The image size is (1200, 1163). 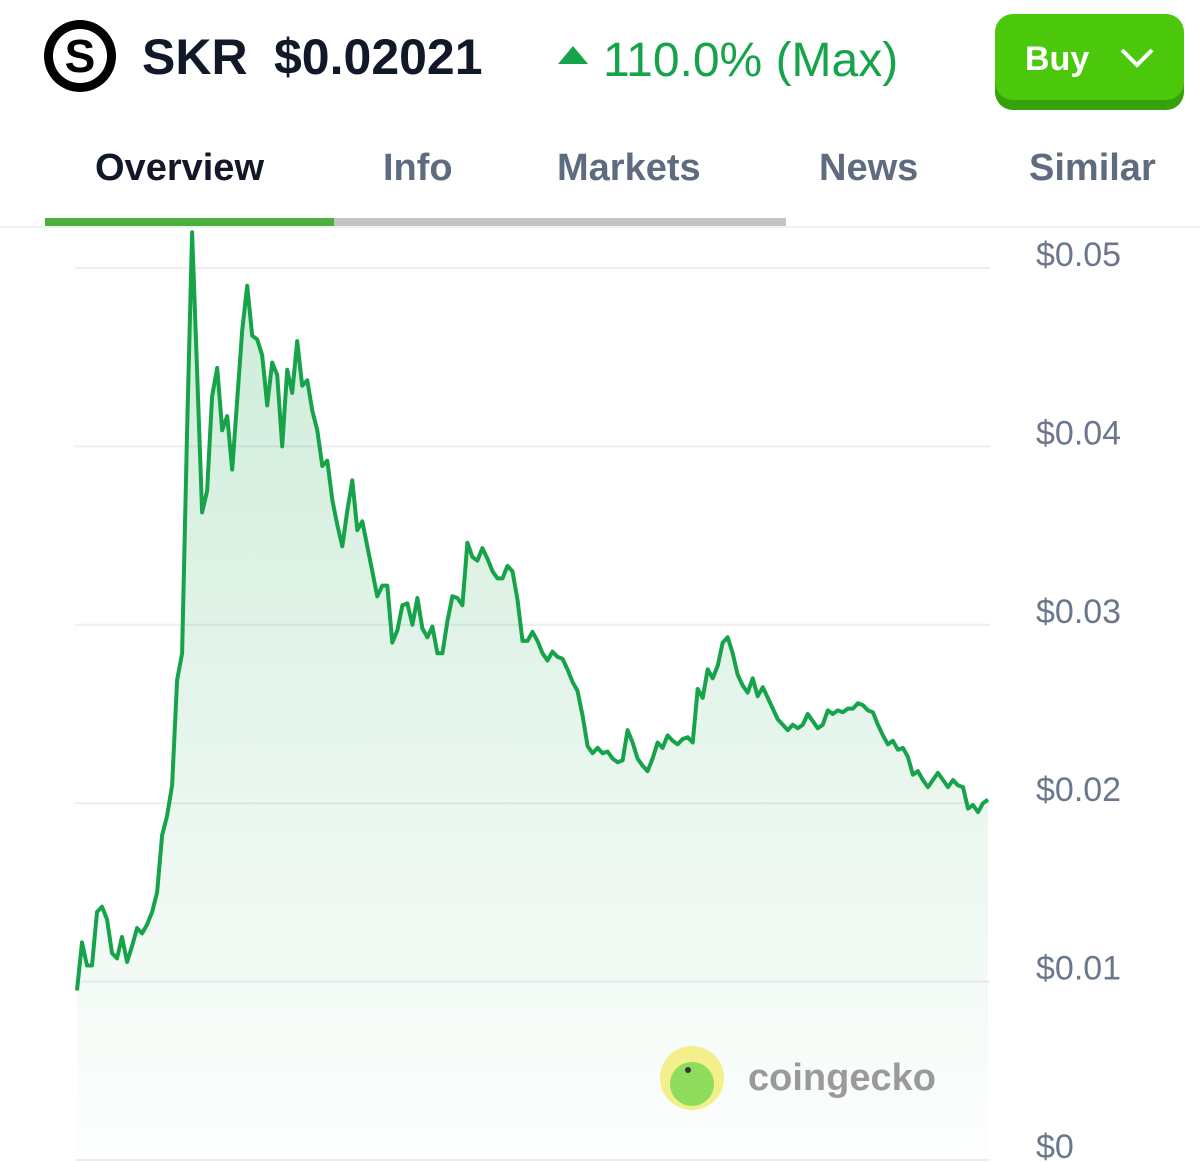 I want to click on tab: Info, so click(x=418, y=168).